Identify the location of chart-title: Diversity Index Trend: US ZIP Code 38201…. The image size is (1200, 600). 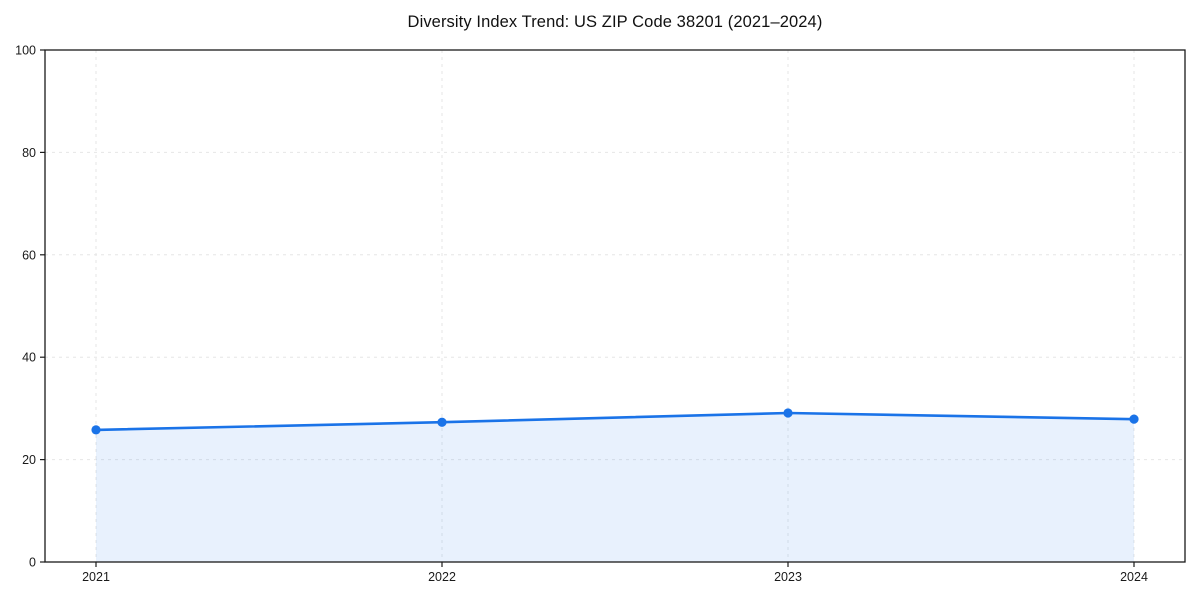
(615, 22).